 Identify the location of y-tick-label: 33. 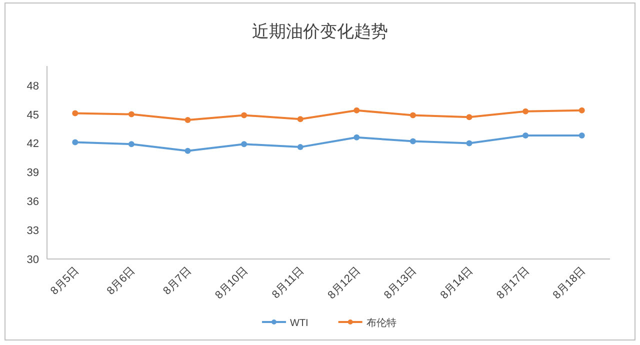
(32, 231).